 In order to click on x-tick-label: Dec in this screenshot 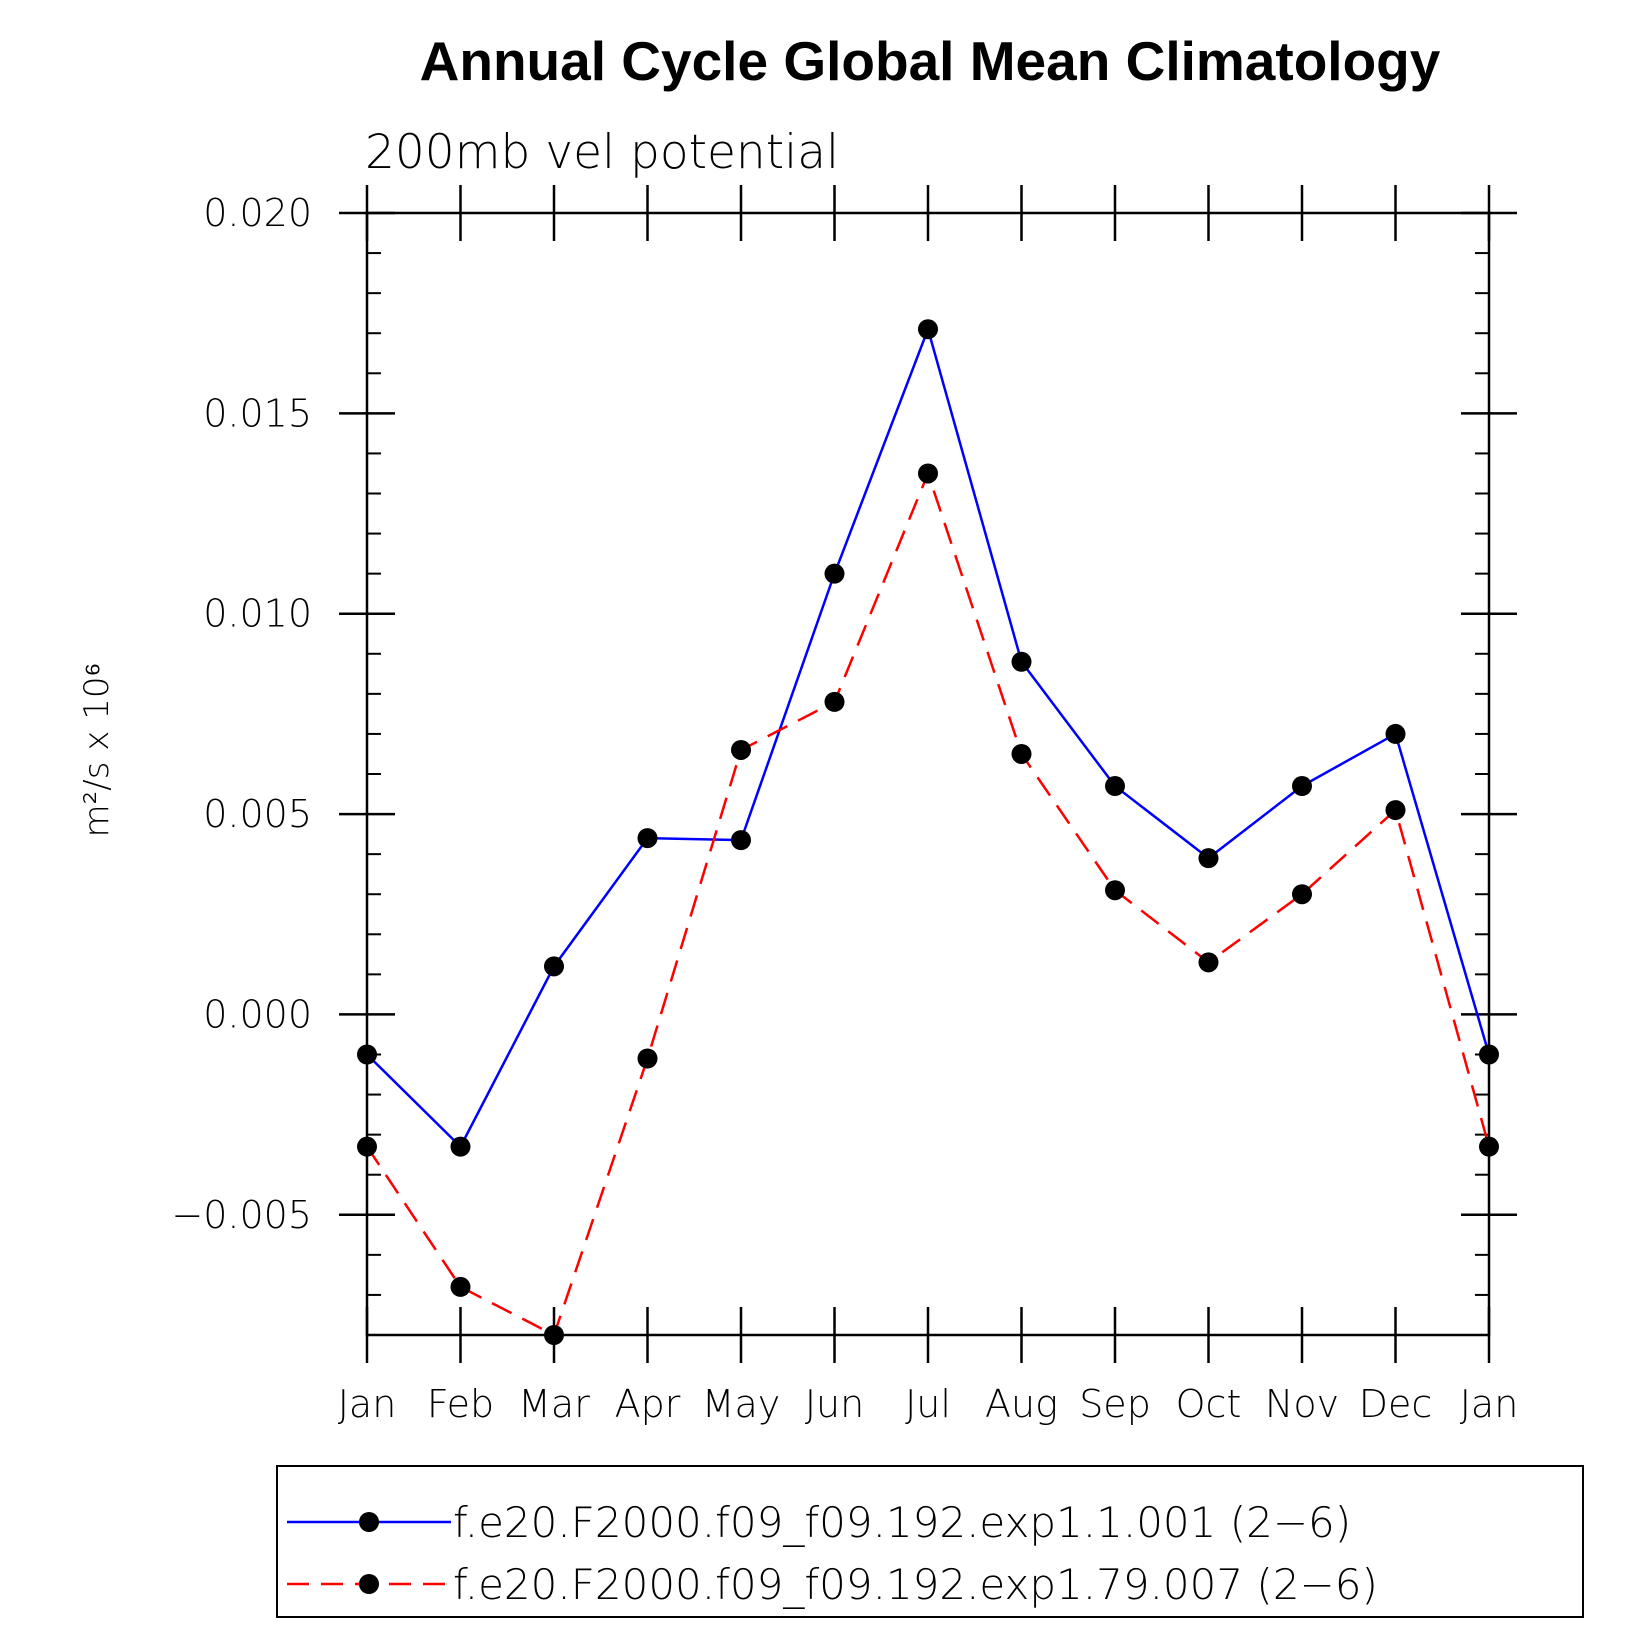, I will do `click(1396, 1404)`.